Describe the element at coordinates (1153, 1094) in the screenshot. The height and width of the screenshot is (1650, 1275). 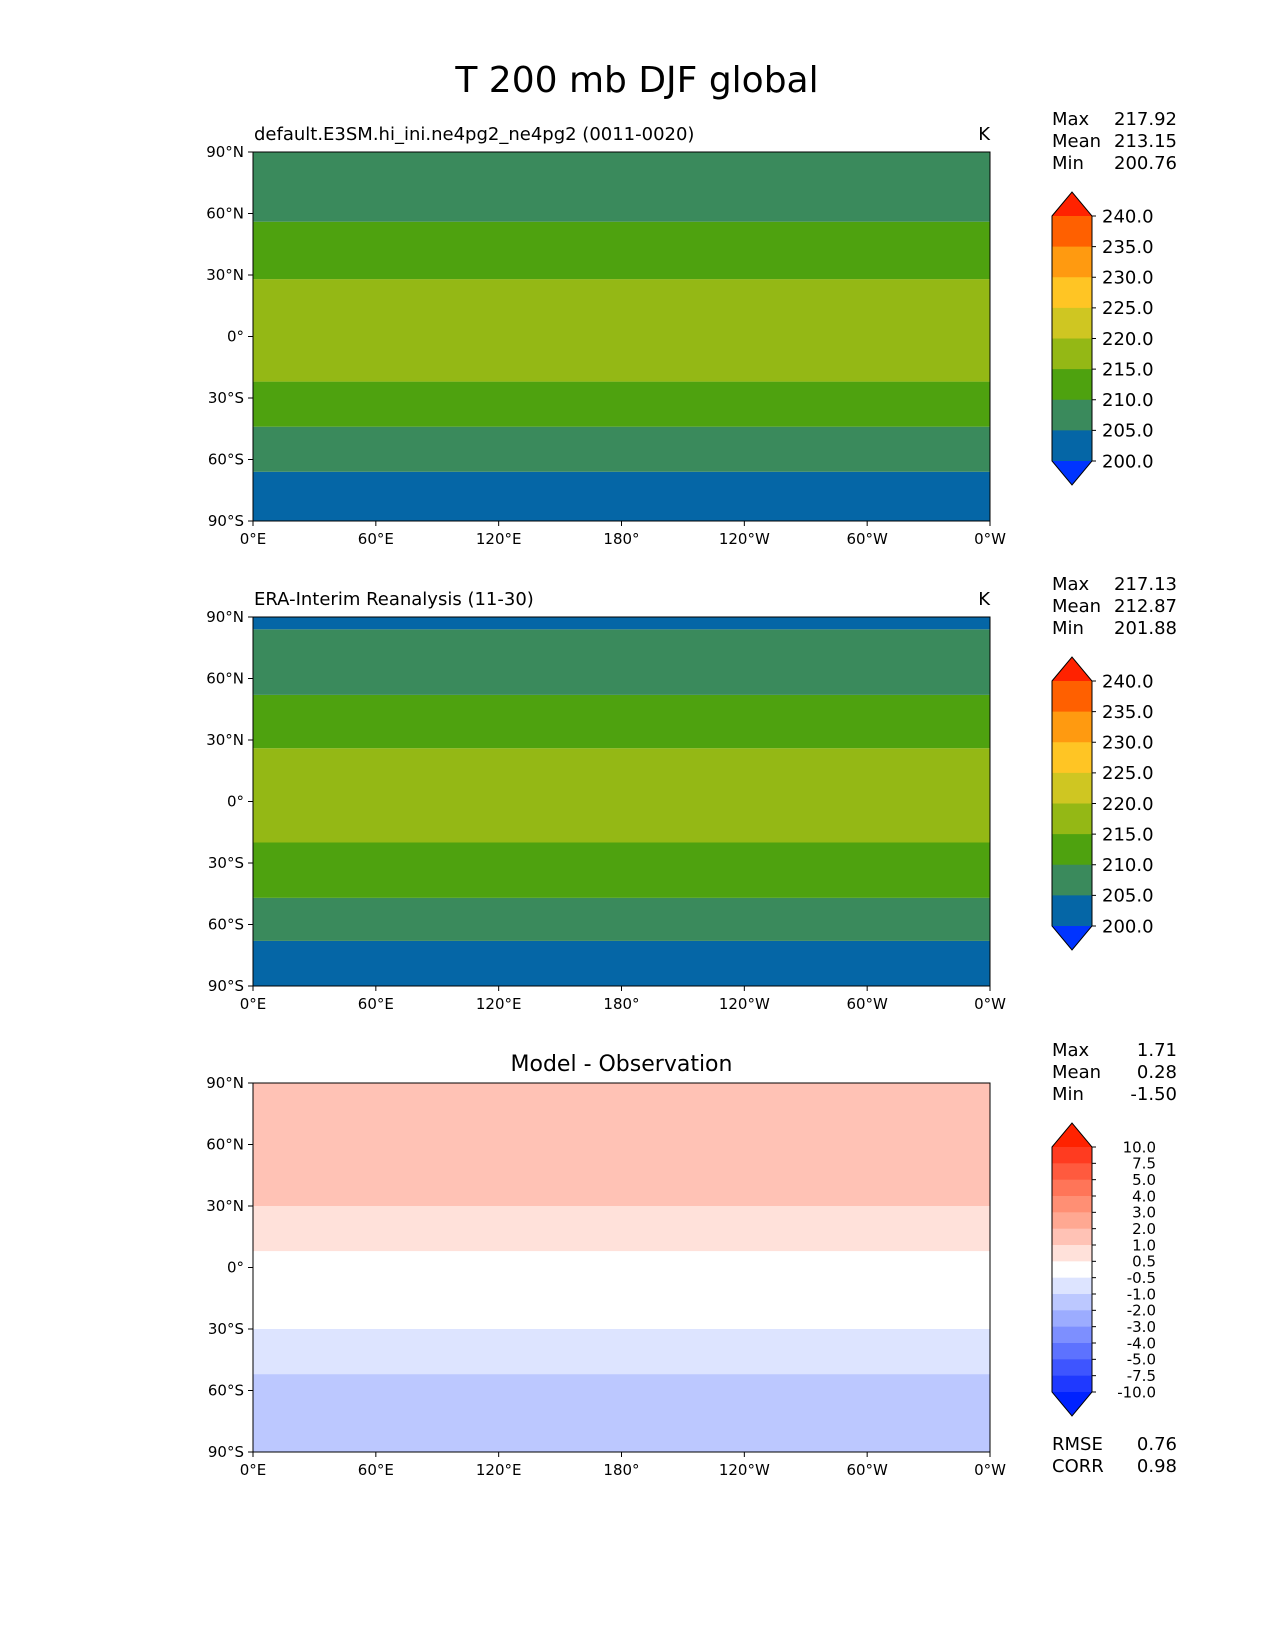
I see `stat-value: -1.50` at that location.